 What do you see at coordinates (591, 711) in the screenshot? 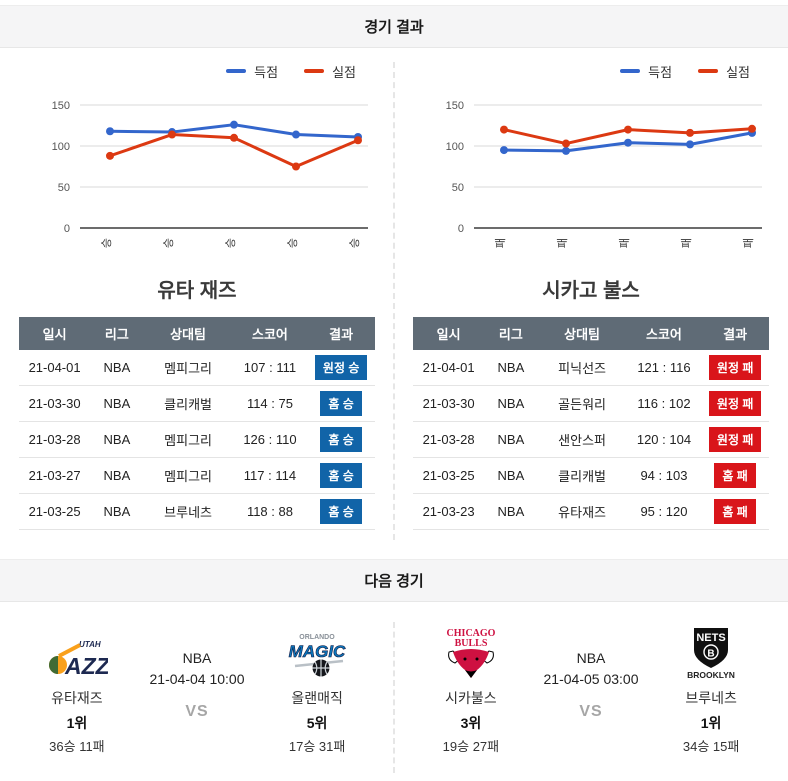
I see `vs-label: VS` at bounding box center [591, 711].